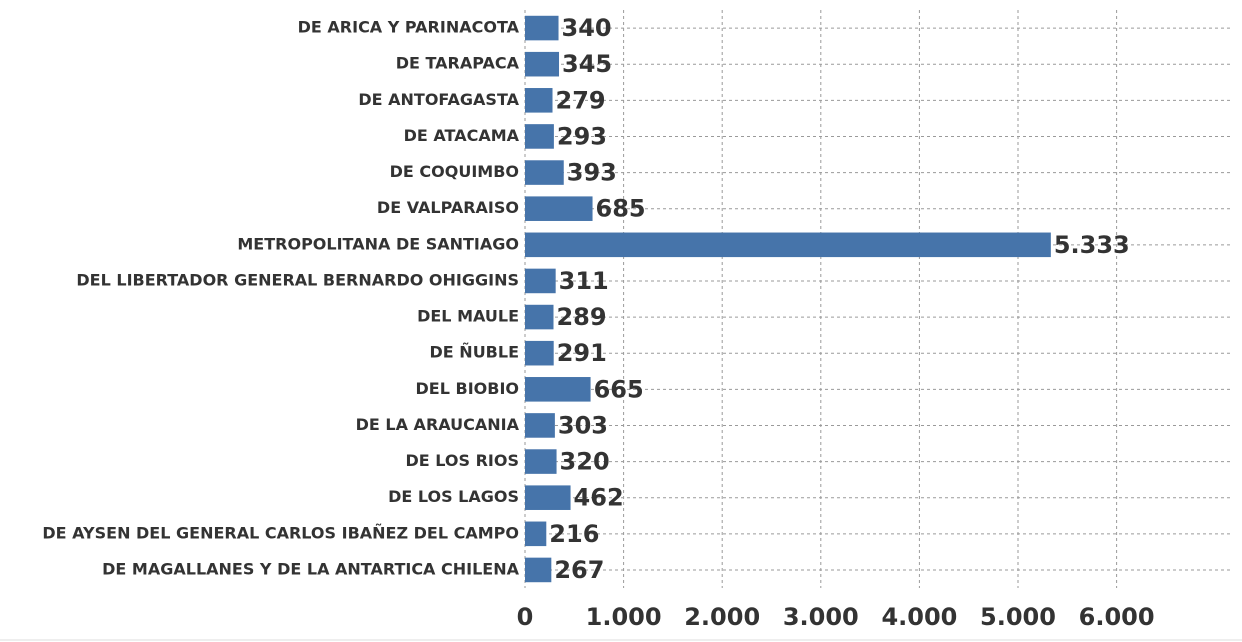 This screenshot has width=1242, height=642. Describe the element at coordinates (621, 209) in the screenshot. I see `value-label: 685` at that location.